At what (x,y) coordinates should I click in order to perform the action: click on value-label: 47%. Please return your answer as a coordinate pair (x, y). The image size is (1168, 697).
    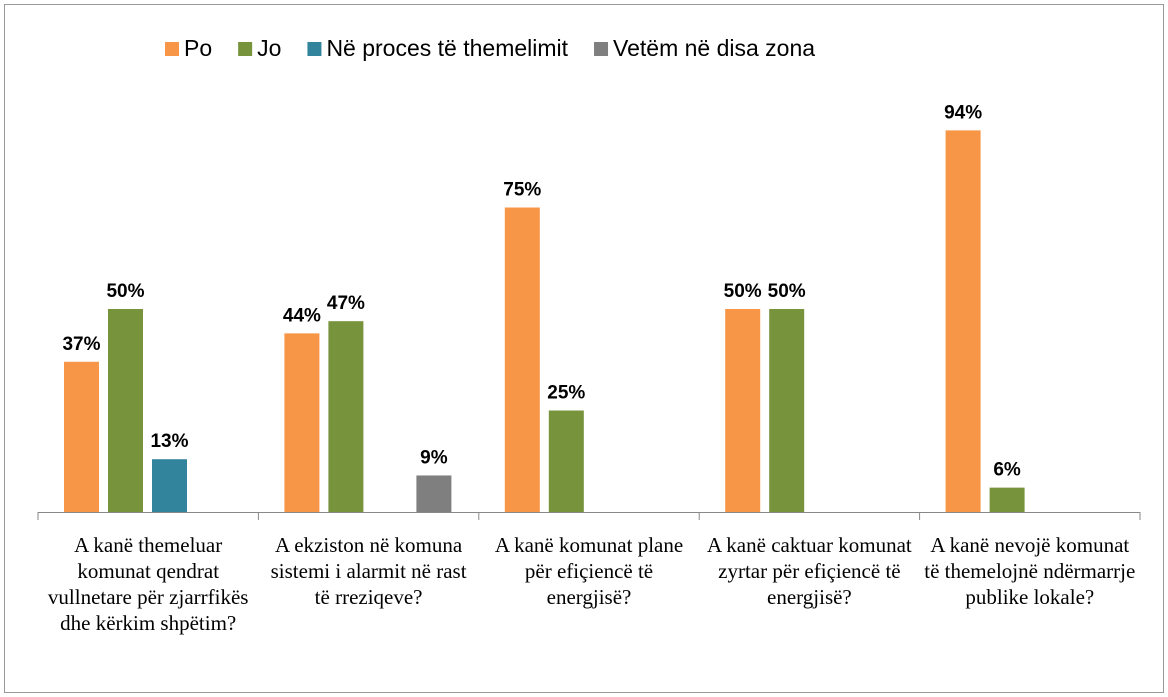
    Looking at the image, I should click on (346, 303).